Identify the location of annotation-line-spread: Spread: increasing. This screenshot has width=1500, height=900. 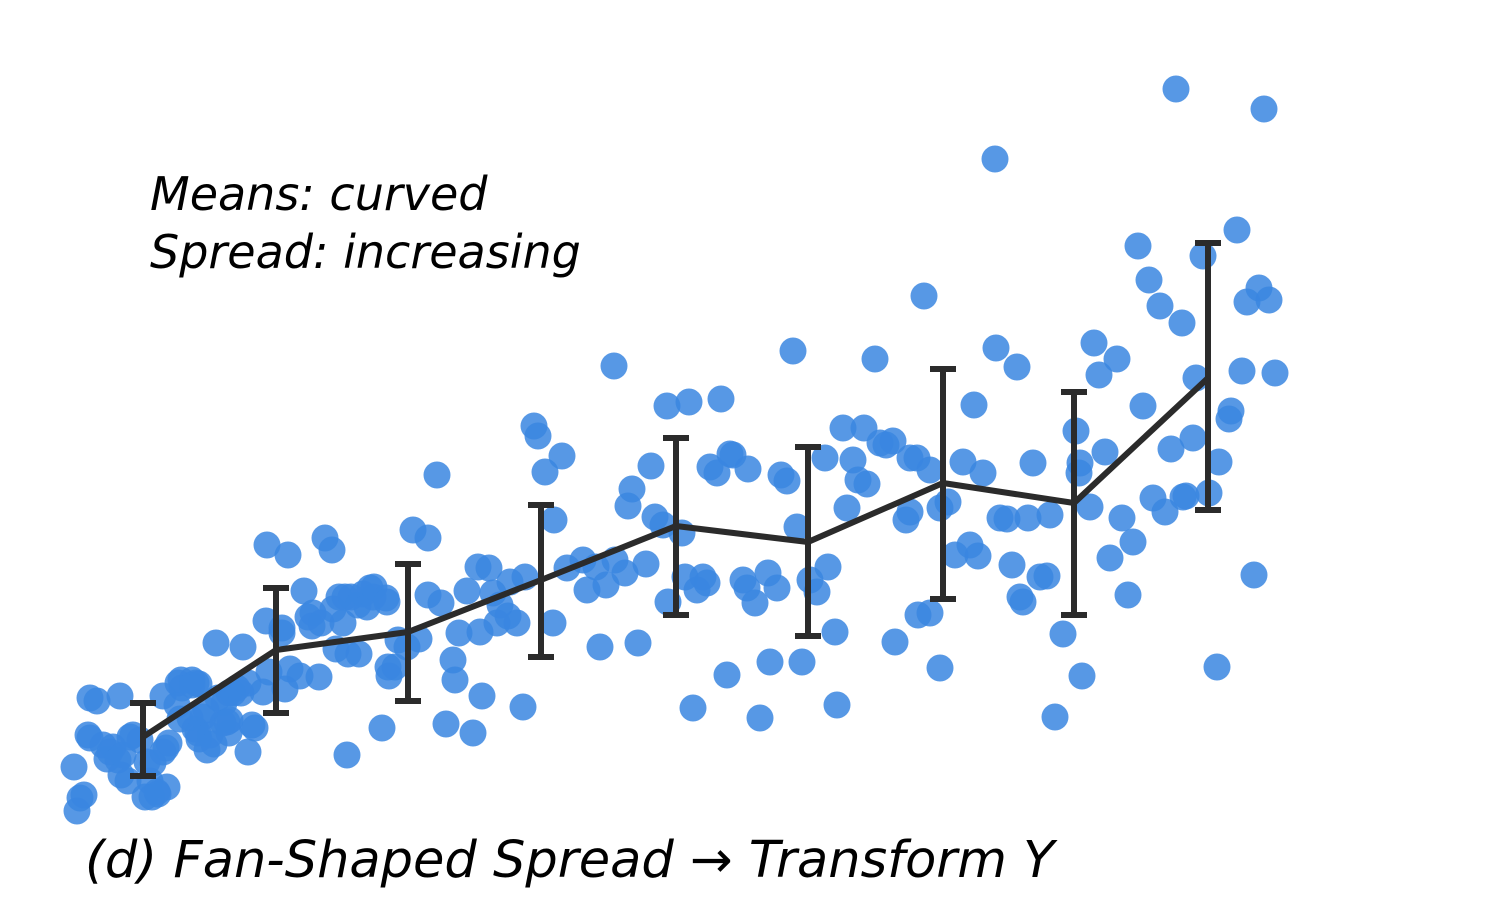
(365, 251).